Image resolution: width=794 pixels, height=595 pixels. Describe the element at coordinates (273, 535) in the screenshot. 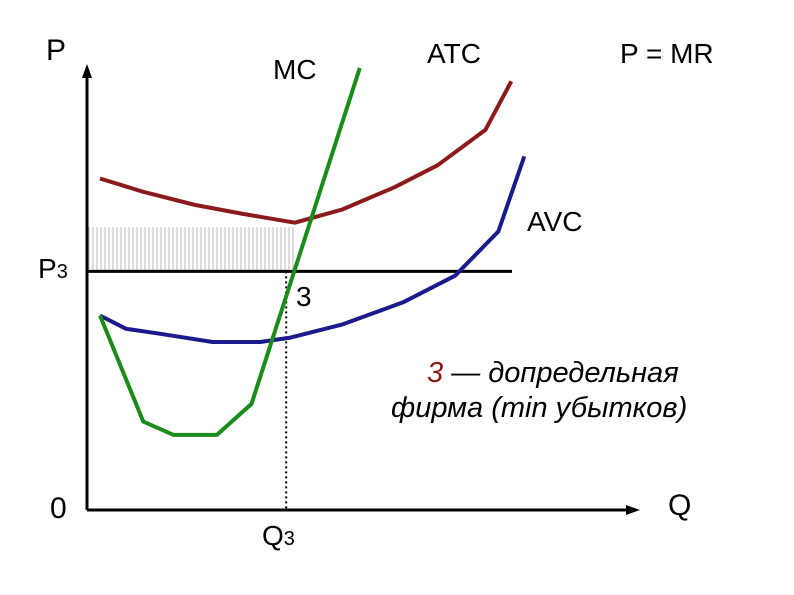

I see `q3-label-main: Q` at that location.